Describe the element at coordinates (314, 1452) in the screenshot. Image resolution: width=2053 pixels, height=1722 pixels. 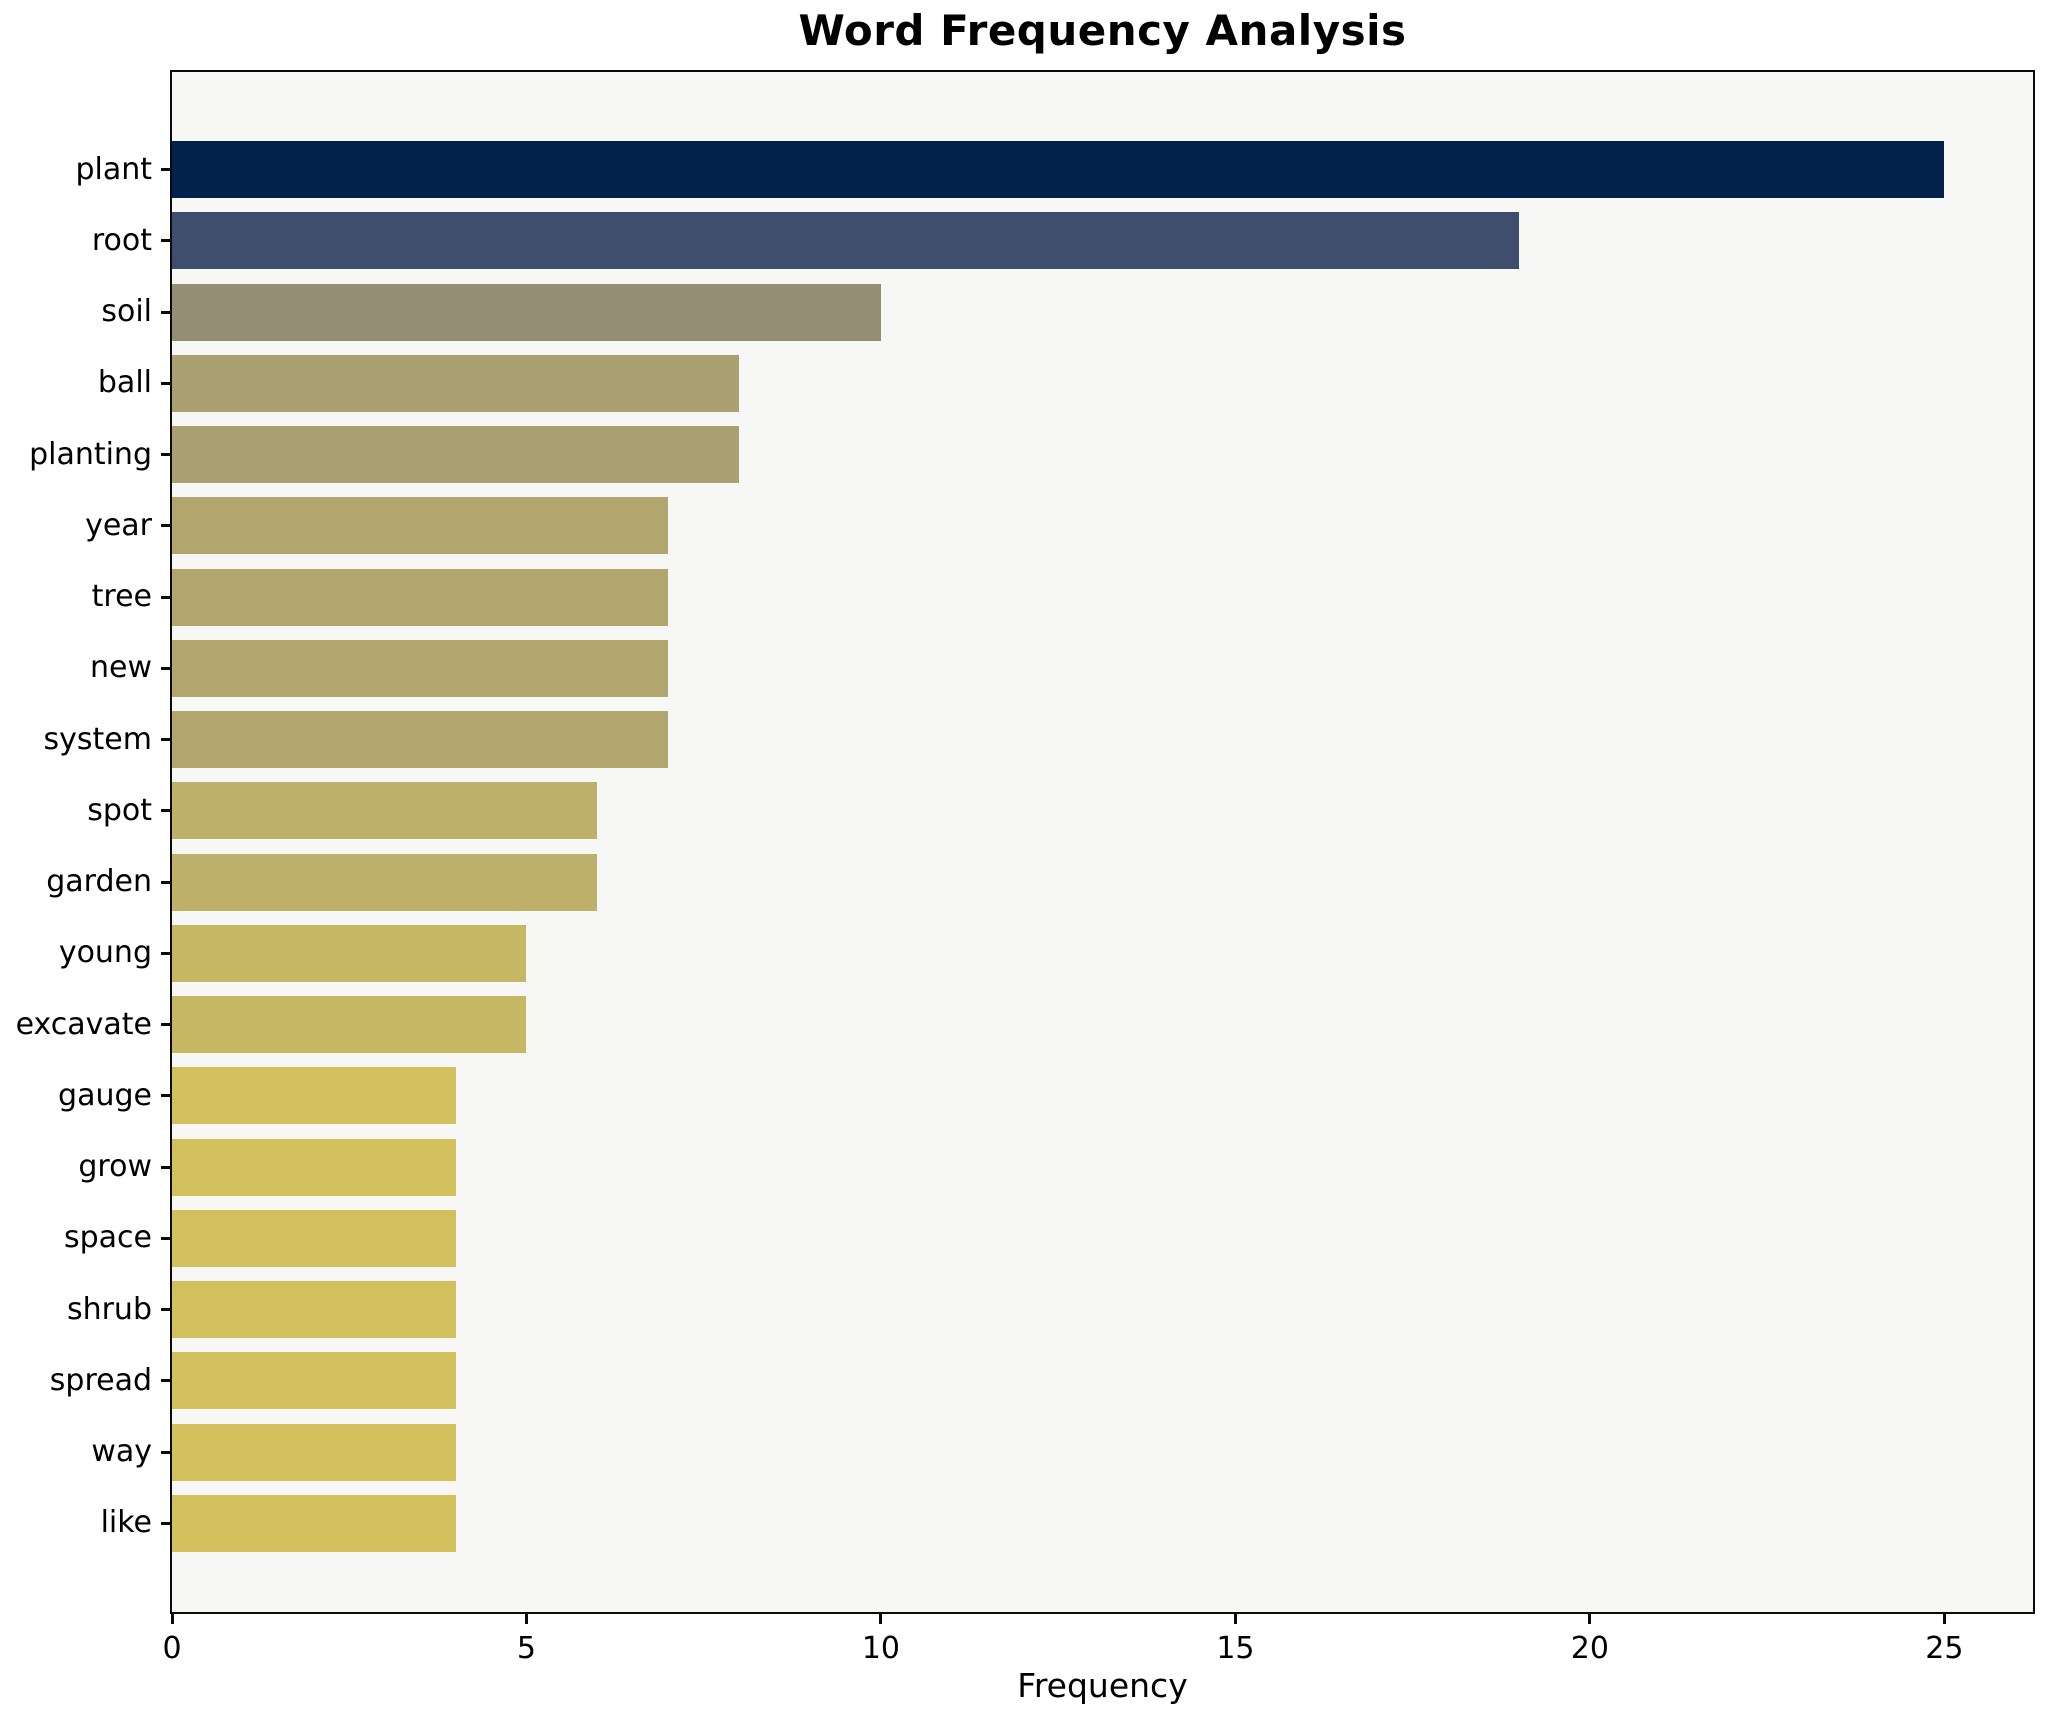
I see `bar-way` at that location.